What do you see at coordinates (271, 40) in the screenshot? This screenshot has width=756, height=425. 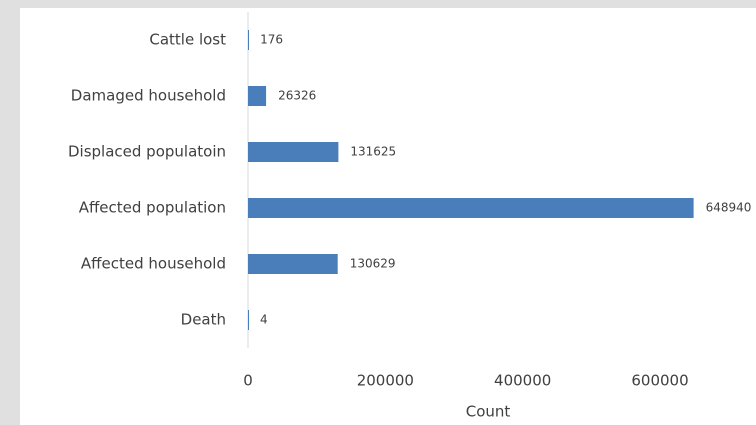 I see `value-label: 176` at bounding box center [271, 40].